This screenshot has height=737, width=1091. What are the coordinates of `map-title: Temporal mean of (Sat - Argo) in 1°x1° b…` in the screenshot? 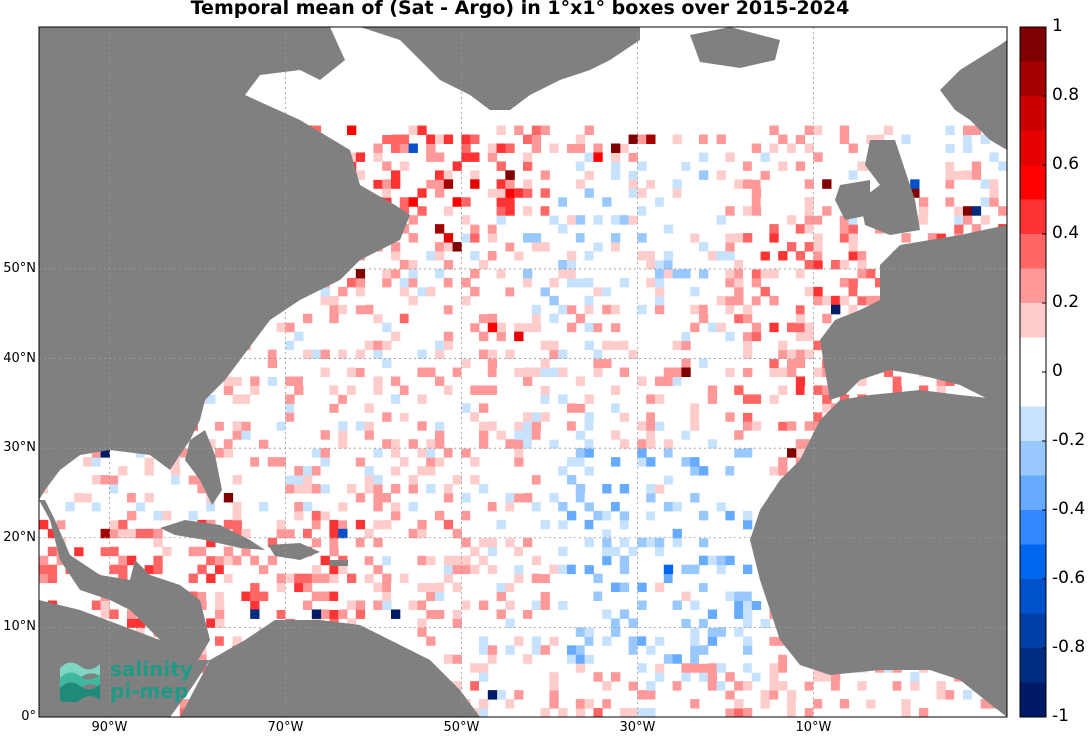 It's located at (520, 9).